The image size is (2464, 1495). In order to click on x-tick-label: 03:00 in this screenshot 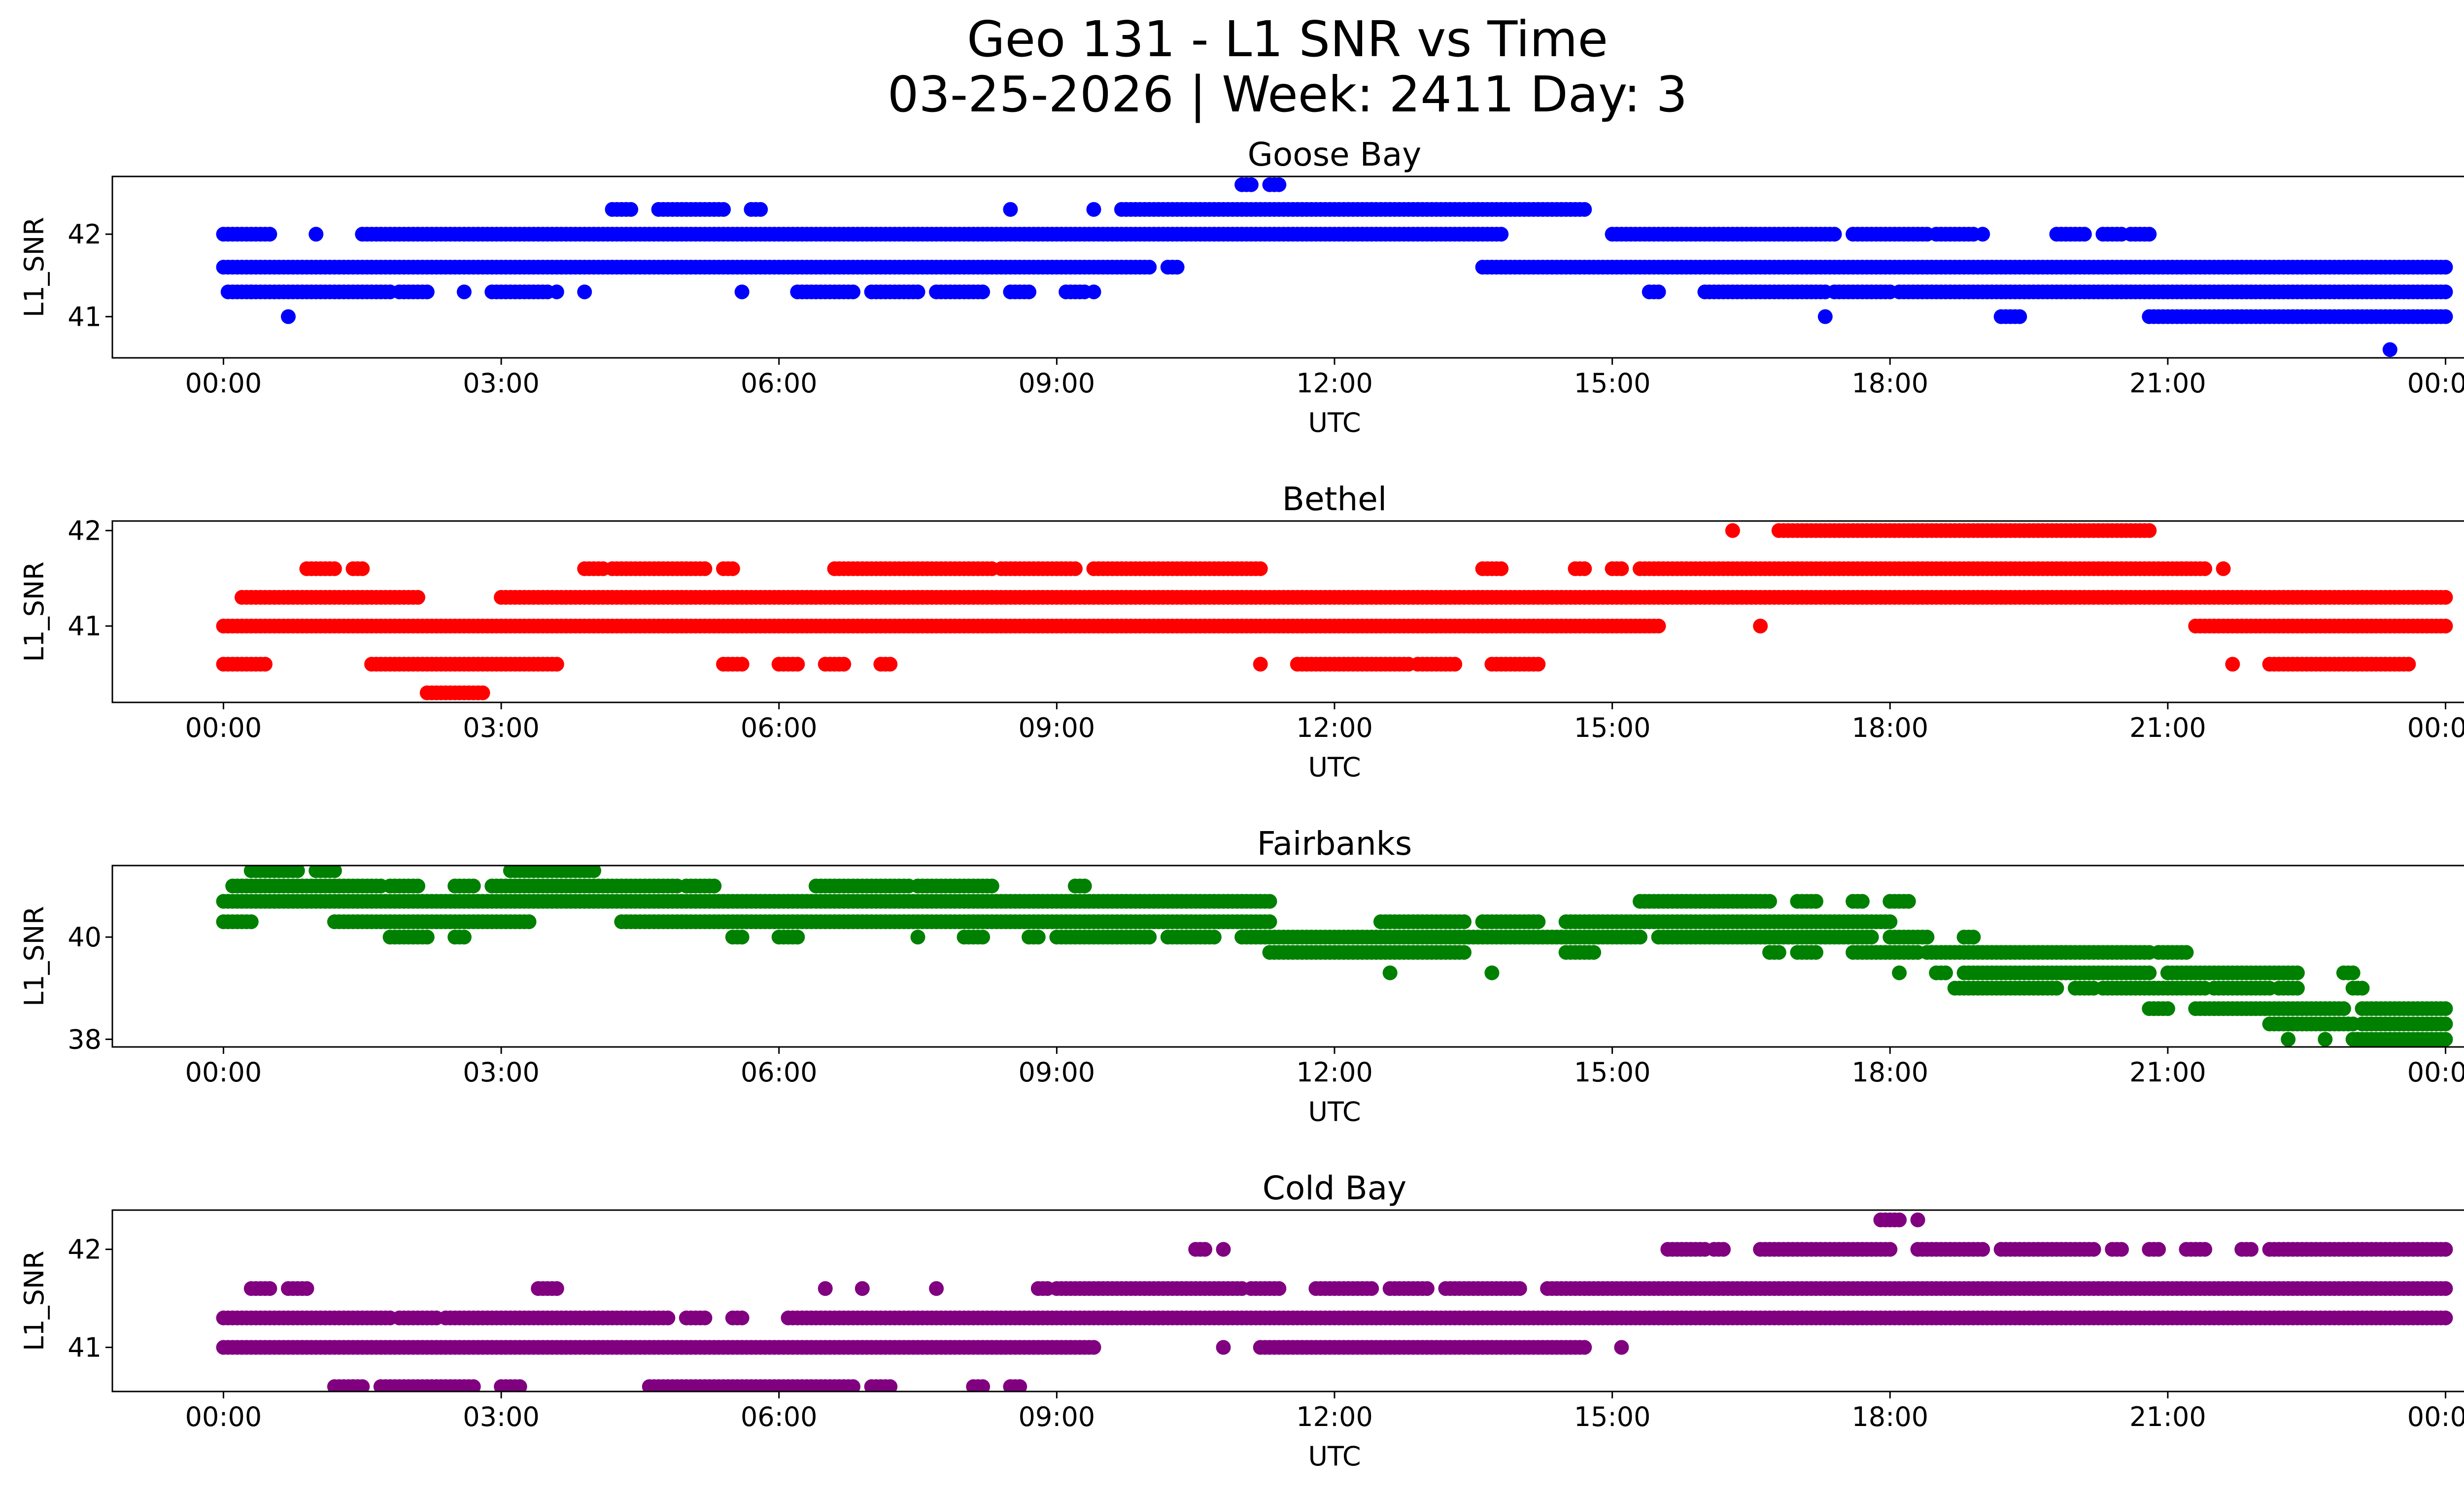, I will do `click(501, 1072)`.